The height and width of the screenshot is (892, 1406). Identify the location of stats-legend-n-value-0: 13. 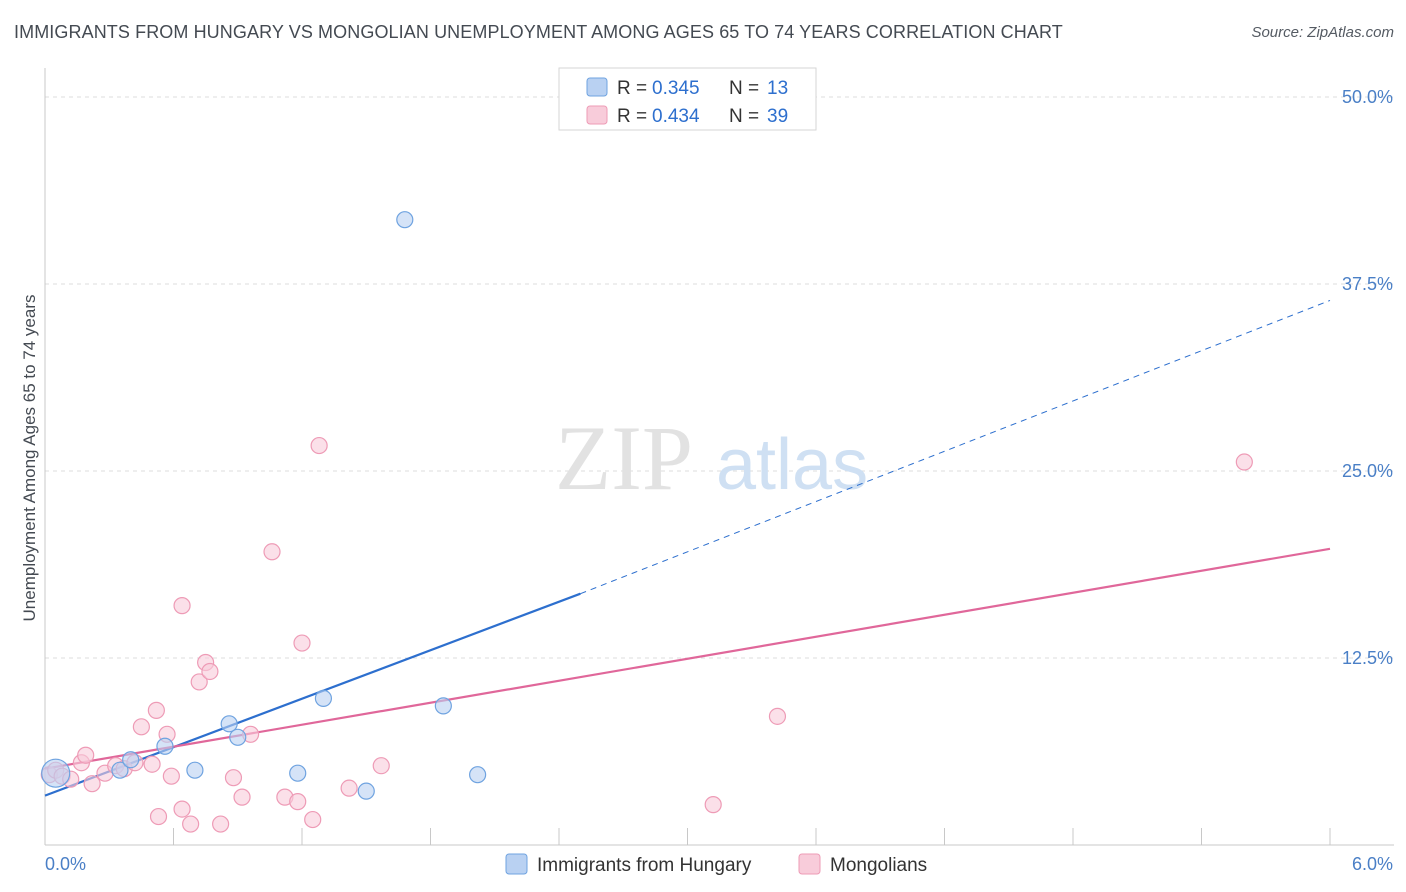
(777, 88).